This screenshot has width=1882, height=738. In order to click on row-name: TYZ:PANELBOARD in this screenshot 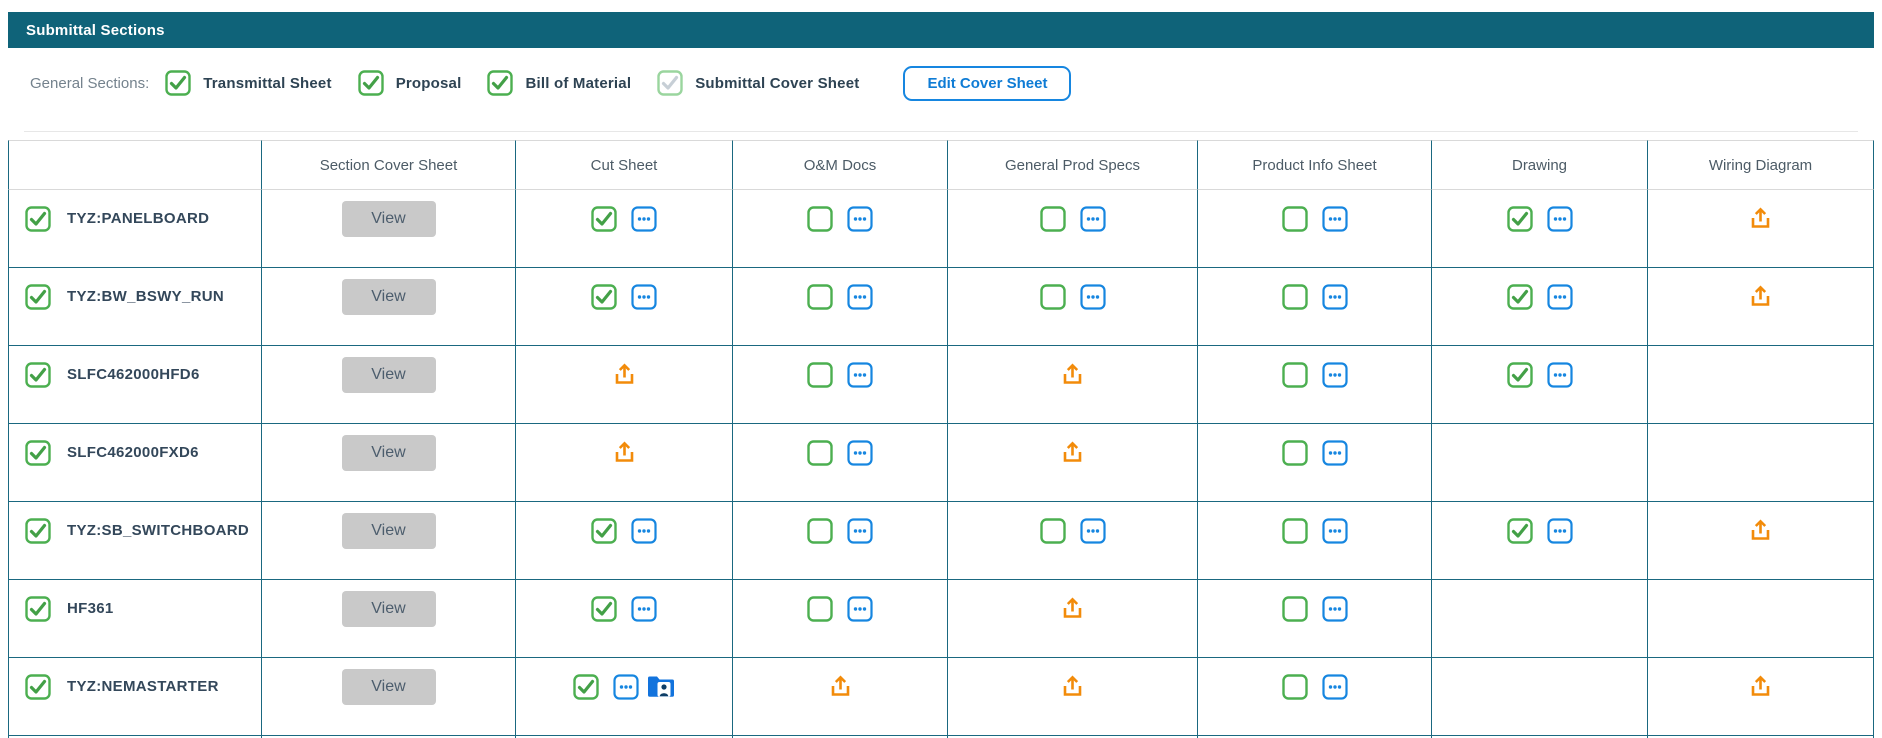, I will do `click(138, 218)`.